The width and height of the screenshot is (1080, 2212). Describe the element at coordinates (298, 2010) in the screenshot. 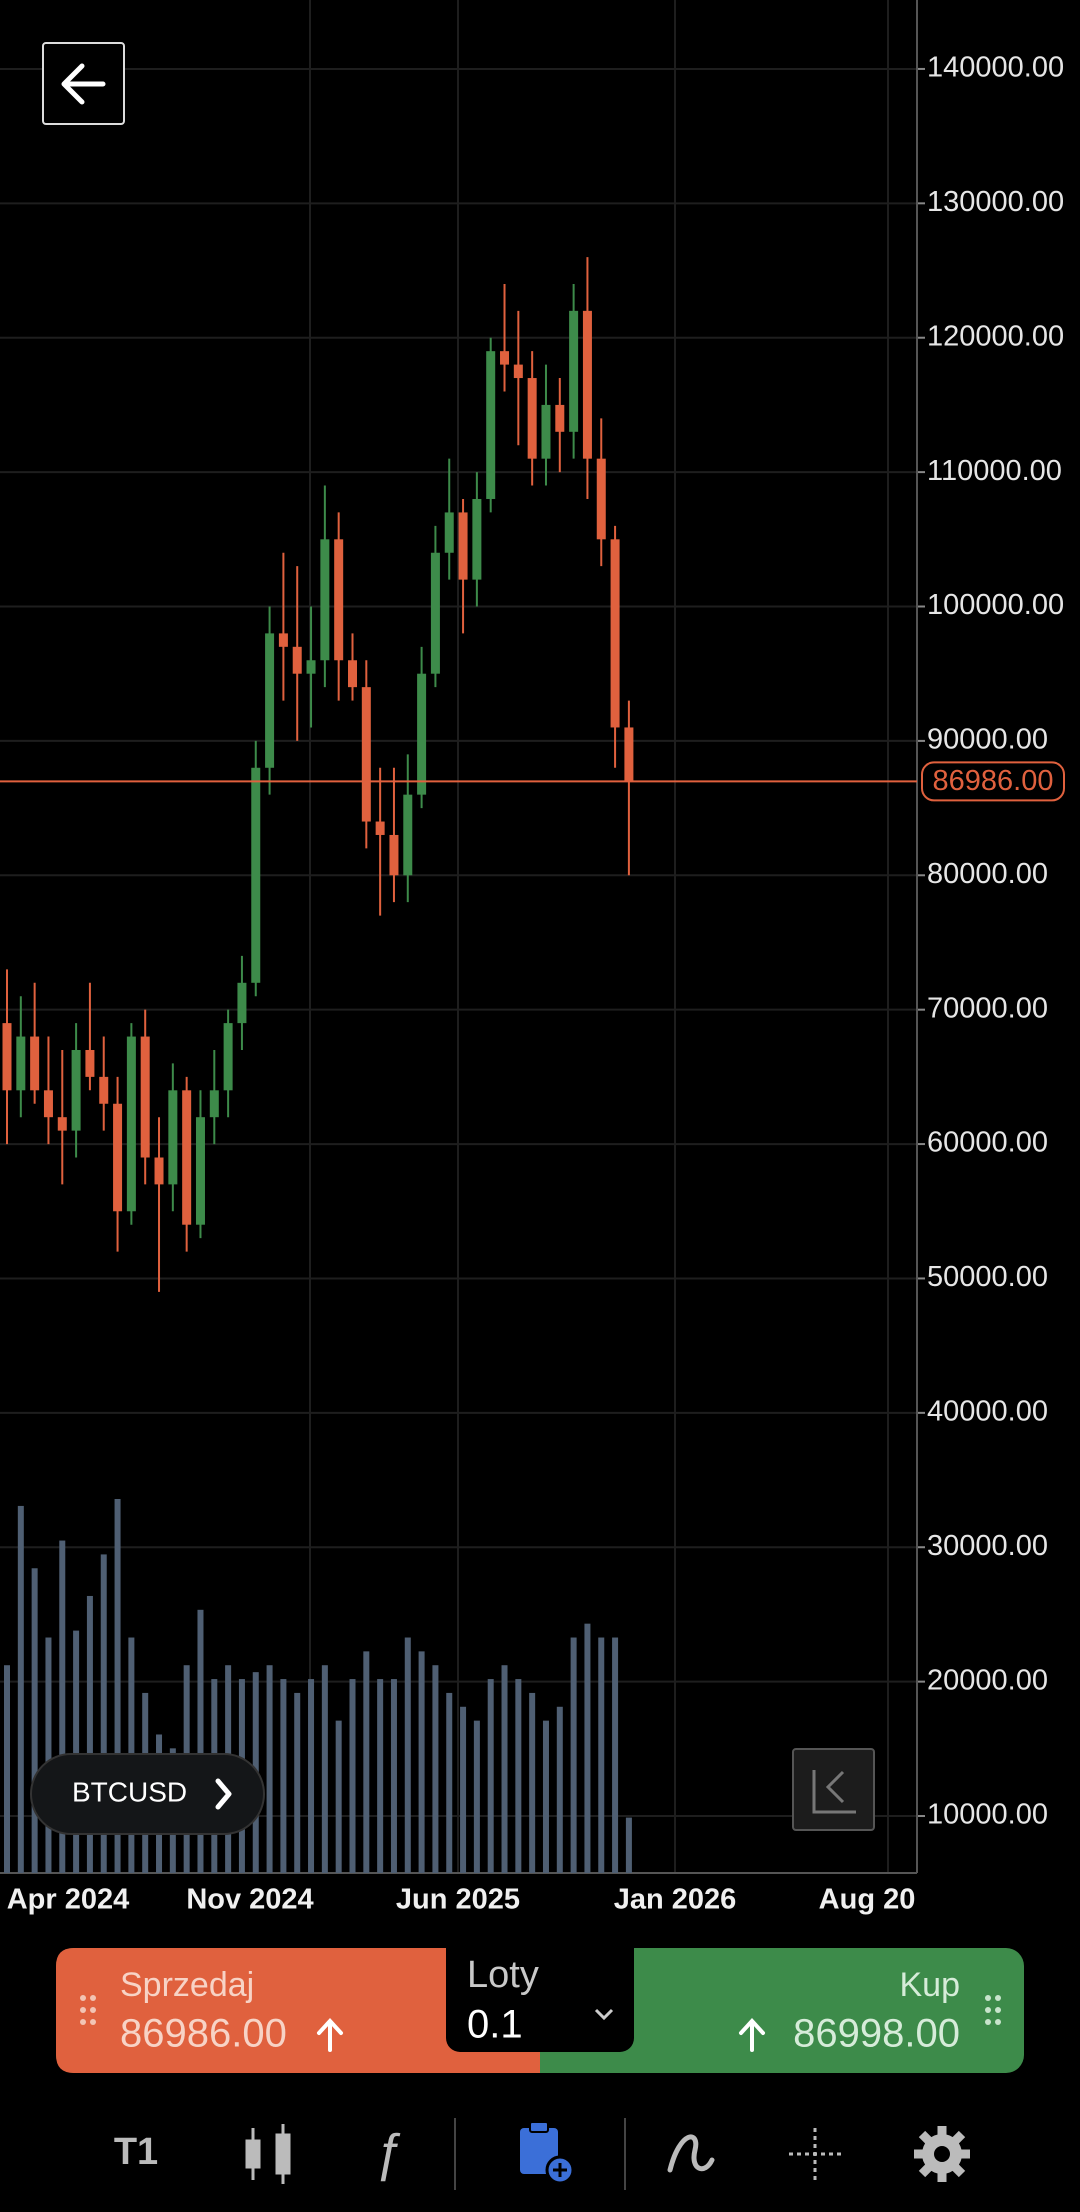

I see `sell-button` at that location.